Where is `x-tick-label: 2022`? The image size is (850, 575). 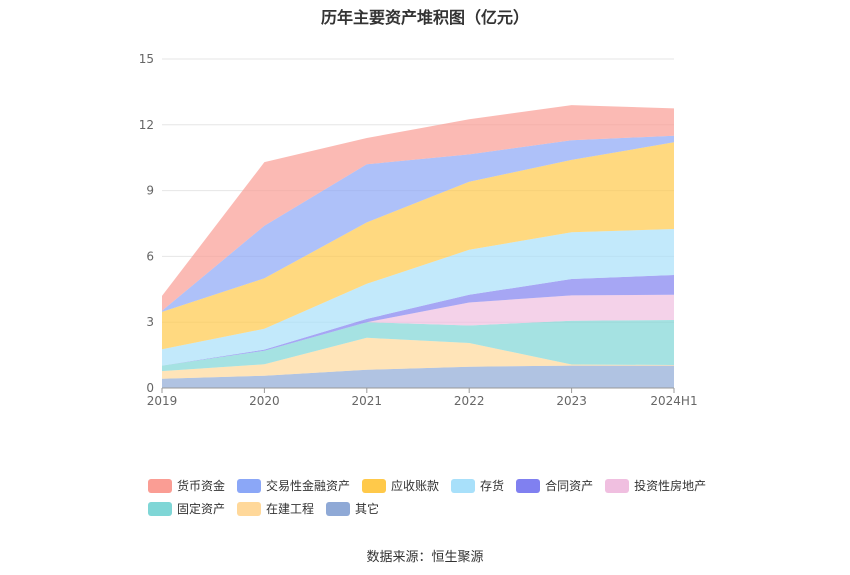
x-tick-label: 2022 is located at coordinates (469, 401).